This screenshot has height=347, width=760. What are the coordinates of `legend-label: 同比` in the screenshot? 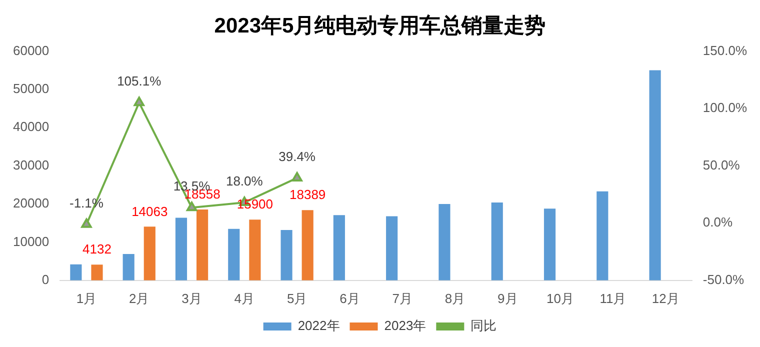 It's located at (483, 326).